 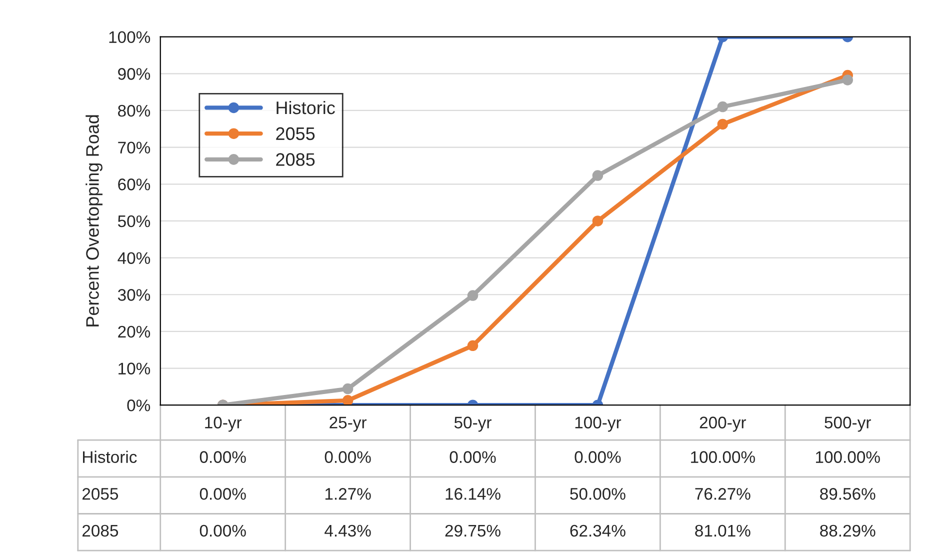 I want to click on y-tick-label: 30%, so click(x=134, y=295).